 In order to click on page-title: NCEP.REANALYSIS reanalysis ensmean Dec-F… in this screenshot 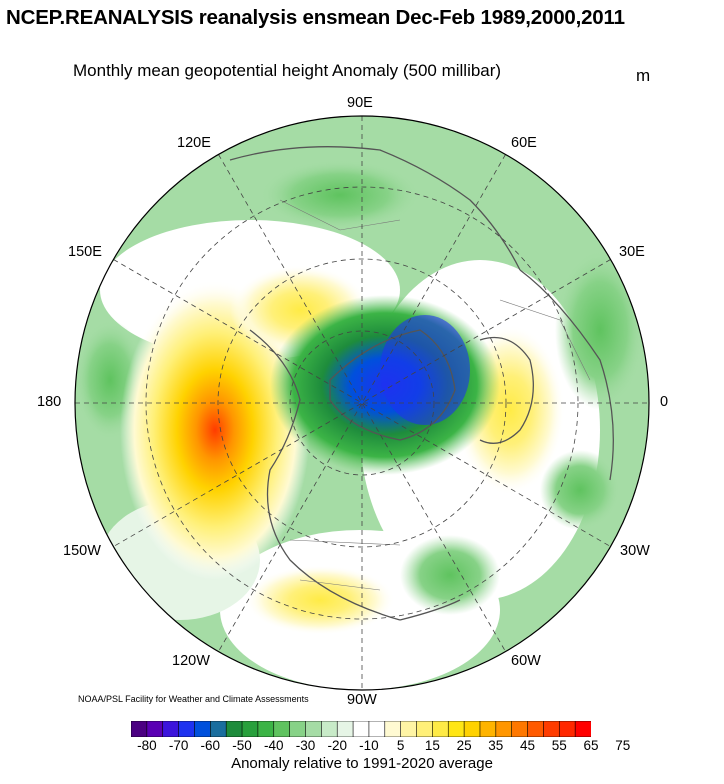, I will do `click(315, 17)`.